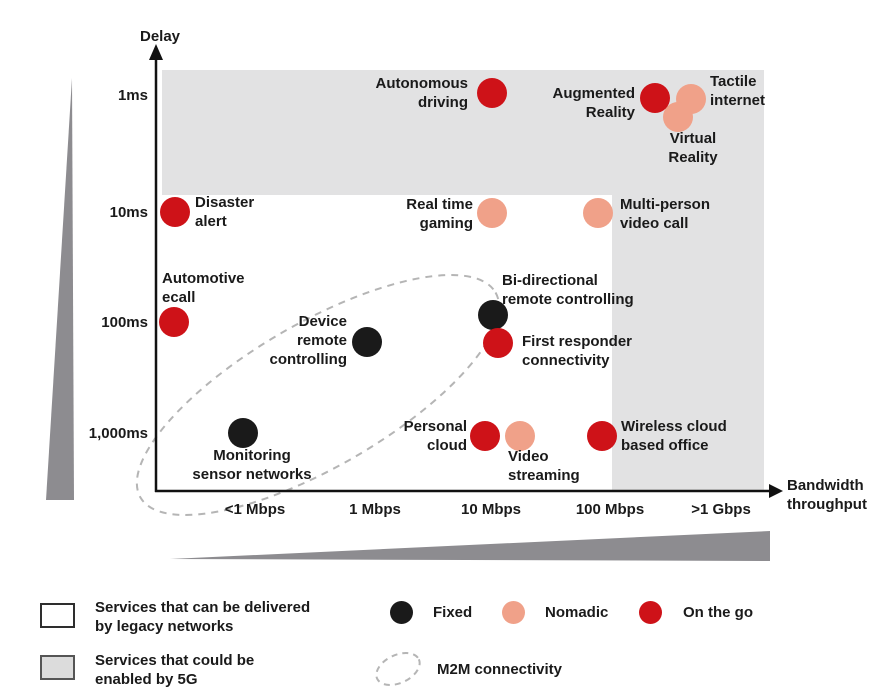  Describe the element at coordinates (421, 93) in the screenshot. I see `label-autonomous-driving: Autonomous driving` at that location.